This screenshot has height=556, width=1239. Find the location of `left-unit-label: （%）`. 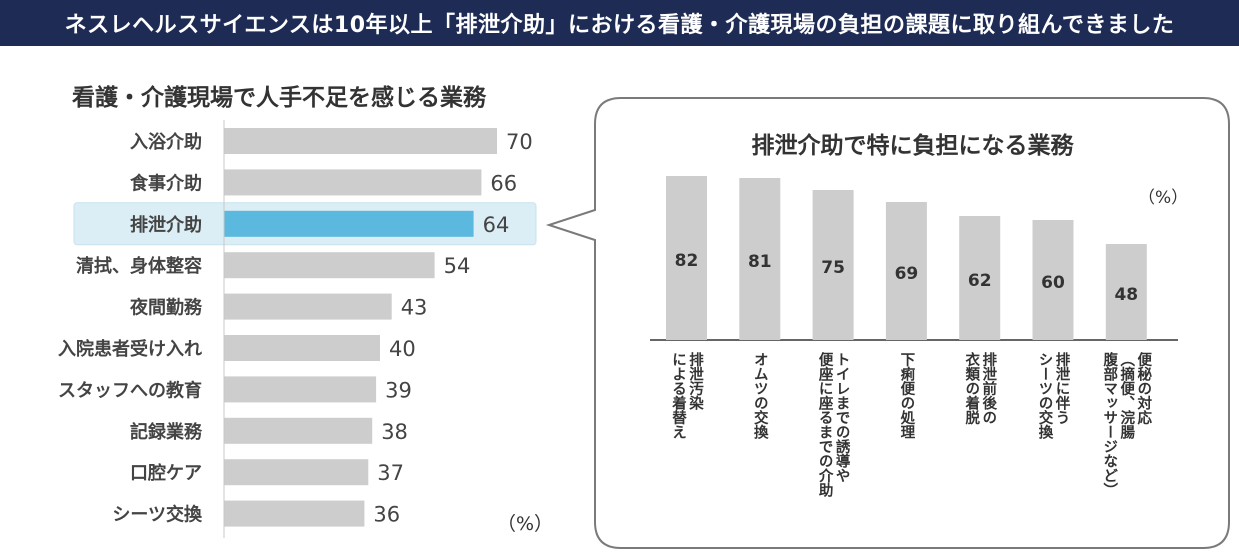

left-unit-label: （%） is located at coordinates (525, 524).